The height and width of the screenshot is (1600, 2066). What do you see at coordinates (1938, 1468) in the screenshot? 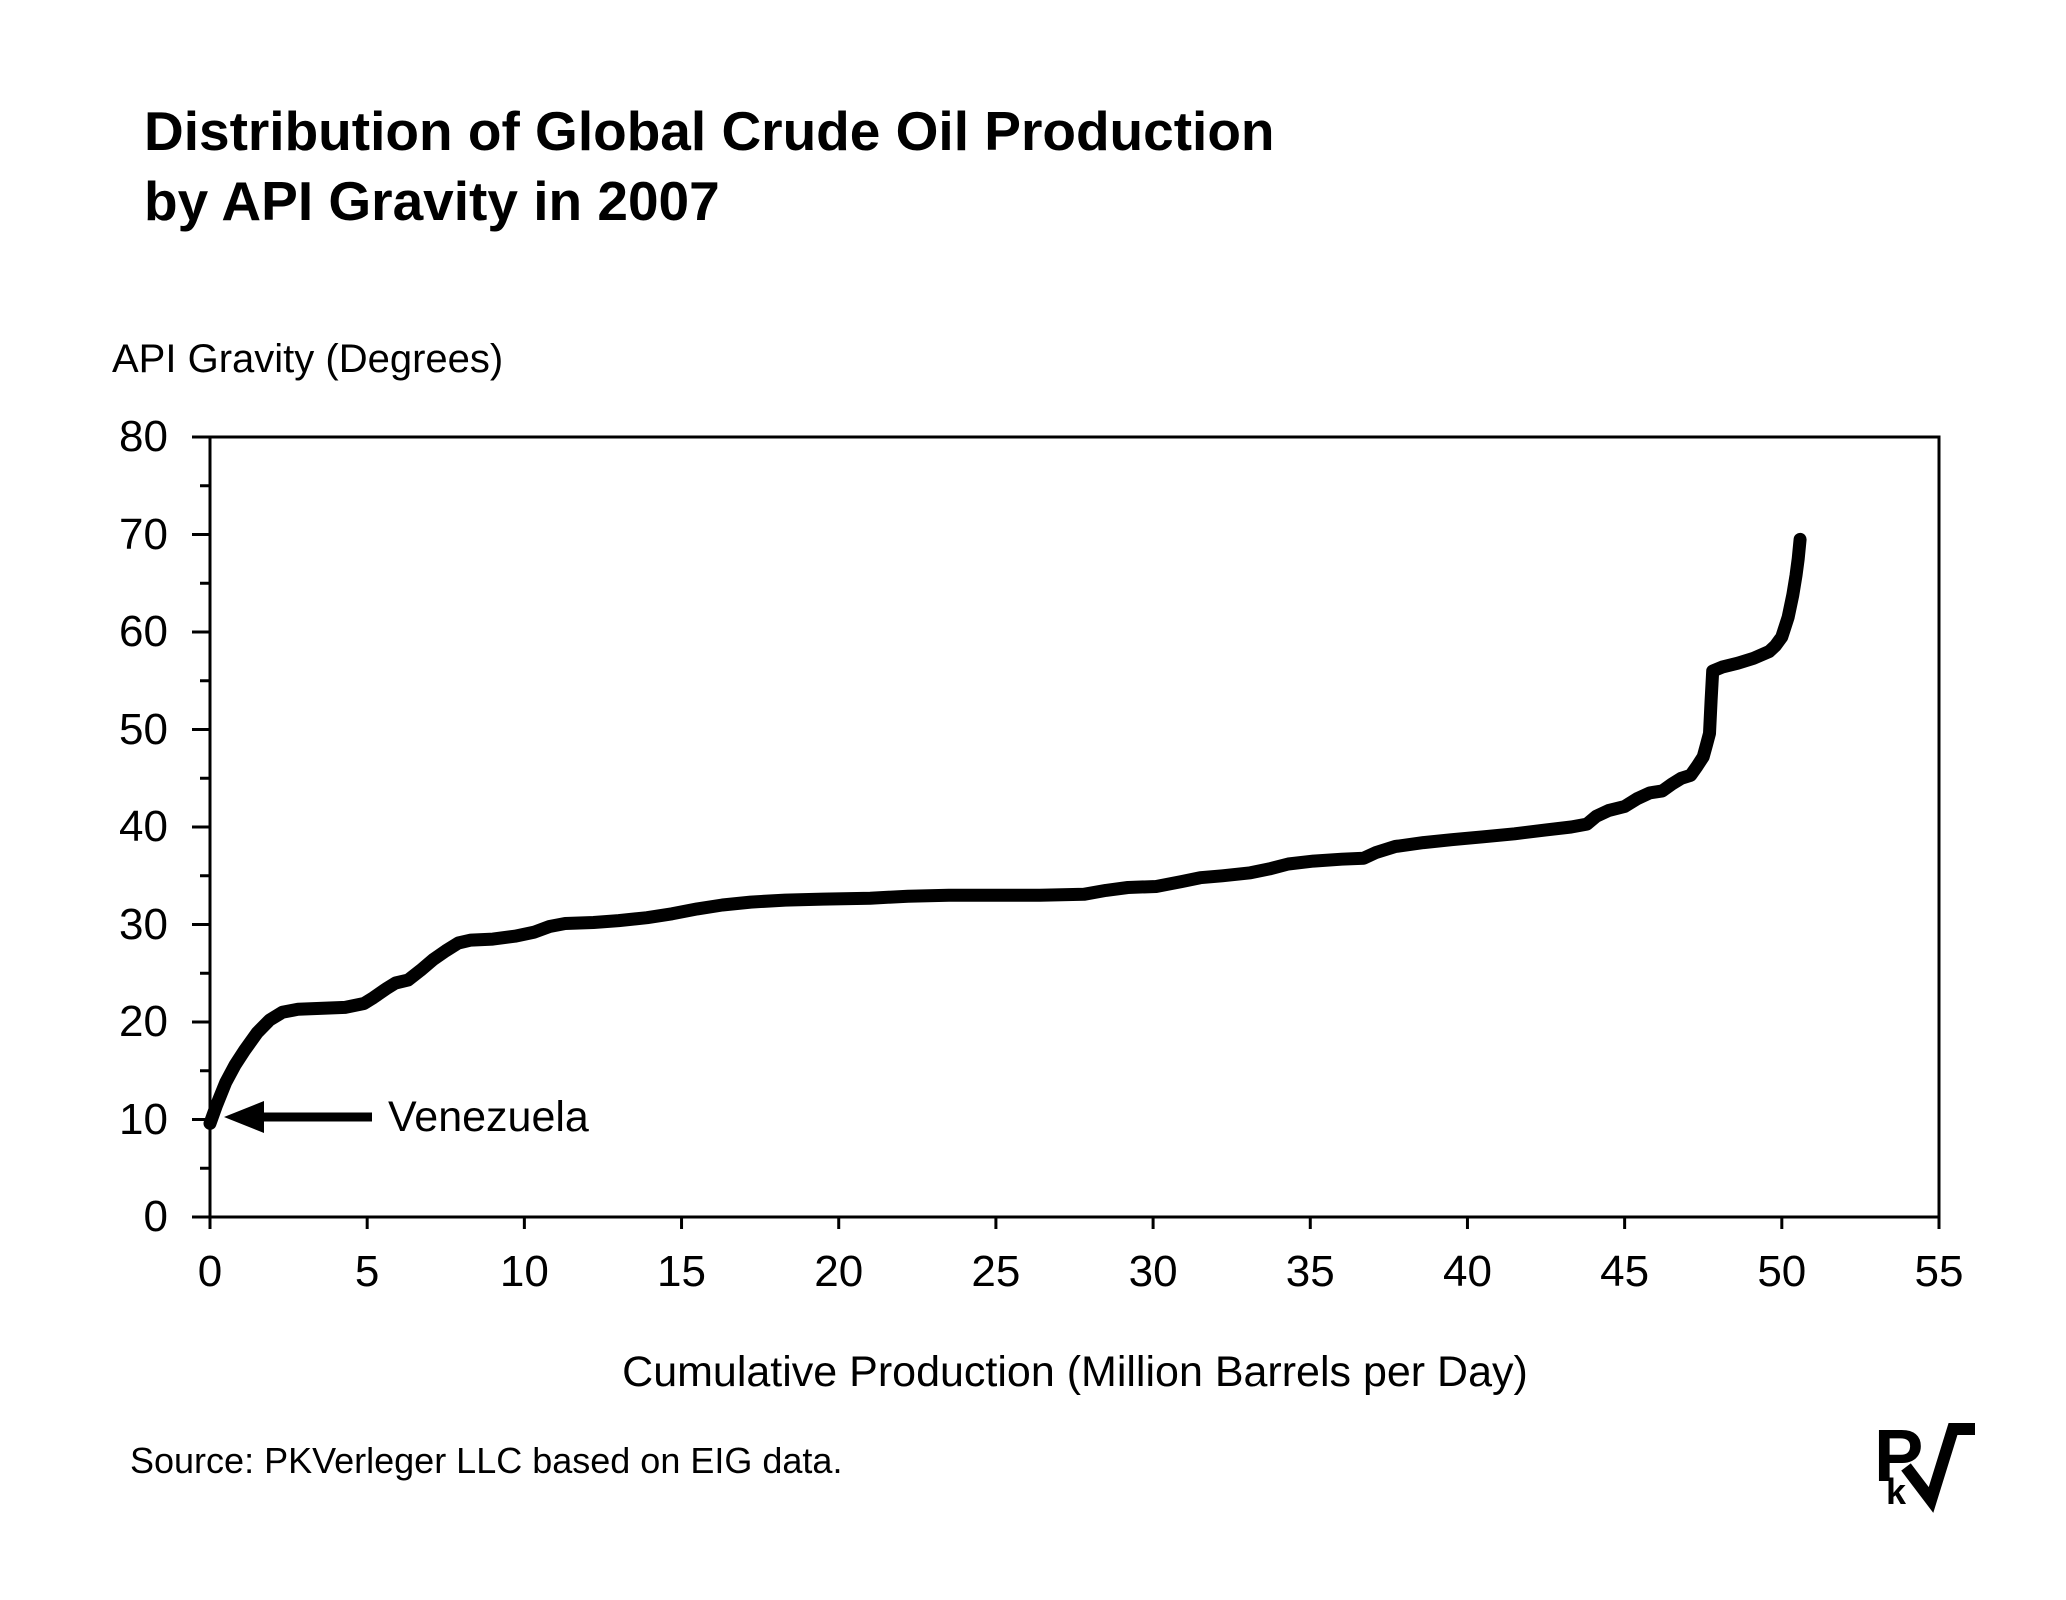
I see `logo-radical-icon` at bounding box center [1938, 1468].